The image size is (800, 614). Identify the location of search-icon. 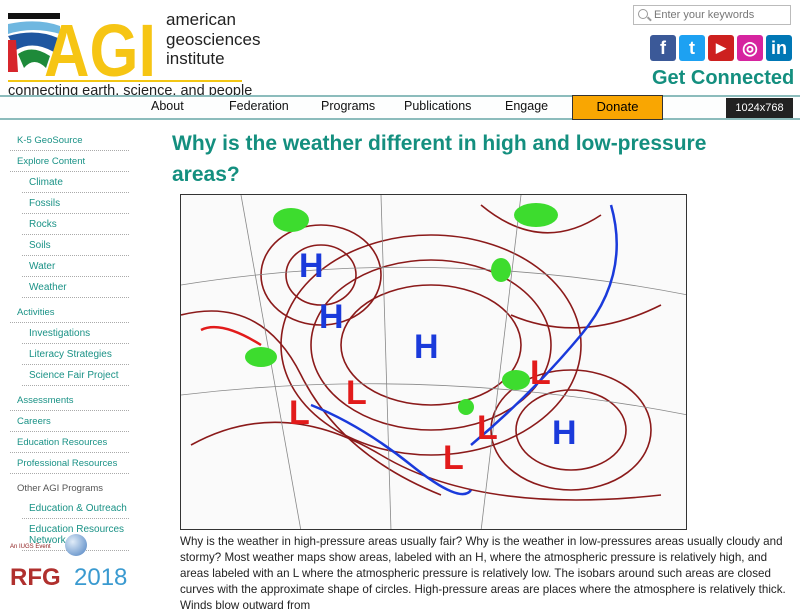
(643, 14).